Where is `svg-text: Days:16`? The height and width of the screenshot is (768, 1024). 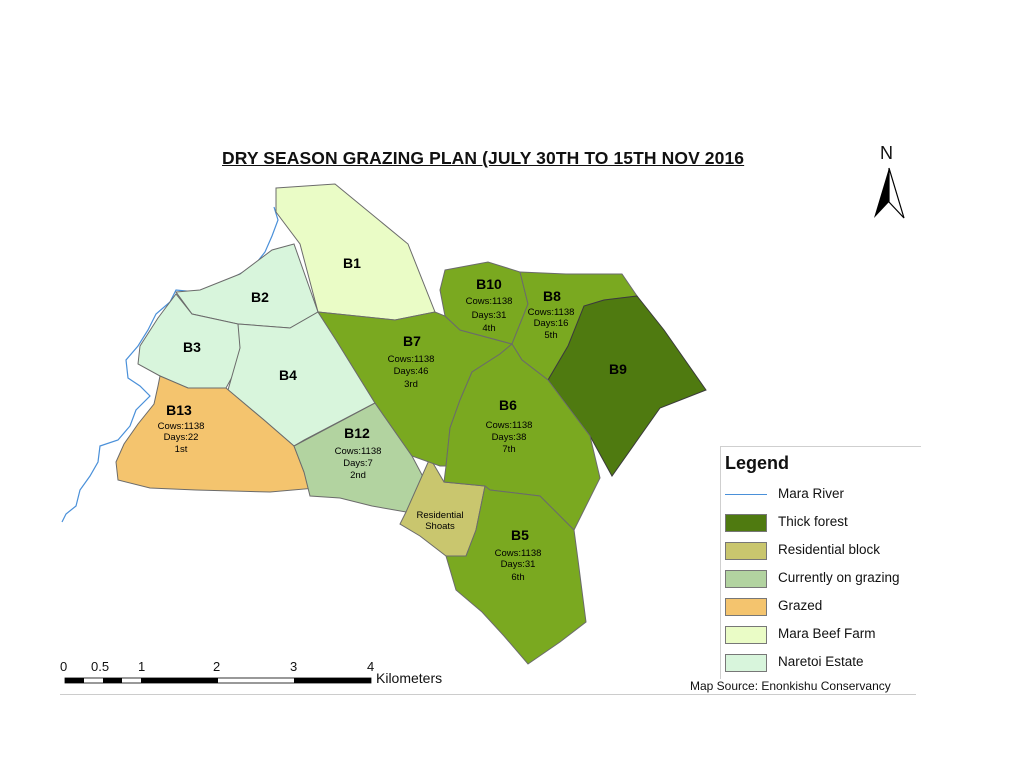
svg-text: Days:16 is located at coordinates (551, 323).